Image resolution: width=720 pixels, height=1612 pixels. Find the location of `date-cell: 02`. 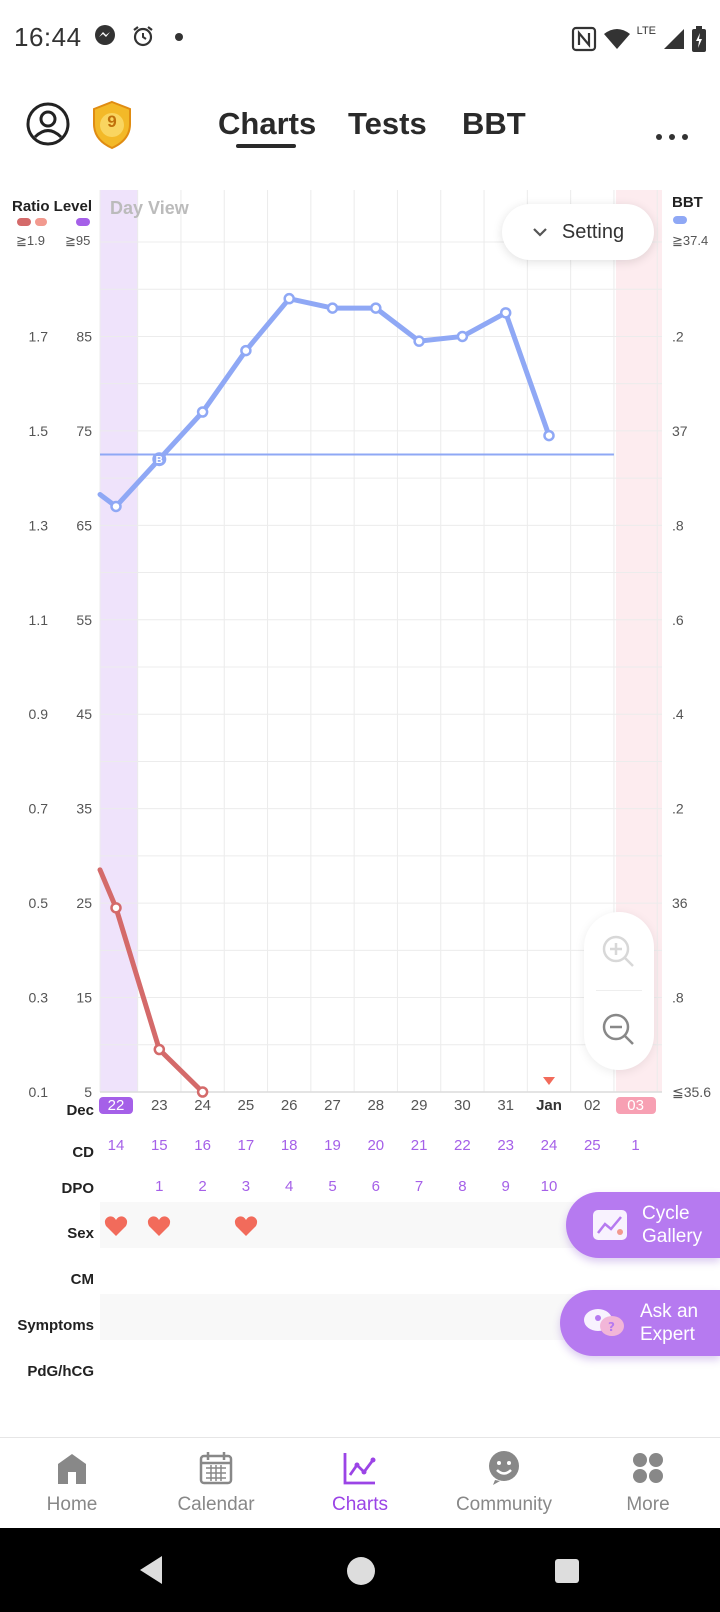

date-cell: 02 is located at coordinates (592, 1105).